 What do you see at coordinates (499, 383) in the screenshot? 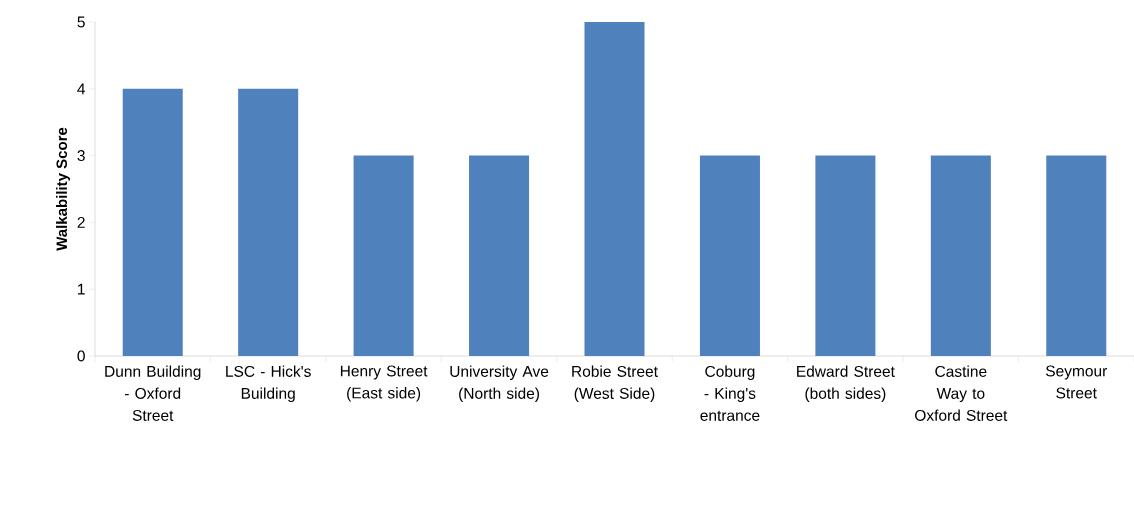
I see `x-tick-label: University Ave (North side)` at bounding box center [499, 383].